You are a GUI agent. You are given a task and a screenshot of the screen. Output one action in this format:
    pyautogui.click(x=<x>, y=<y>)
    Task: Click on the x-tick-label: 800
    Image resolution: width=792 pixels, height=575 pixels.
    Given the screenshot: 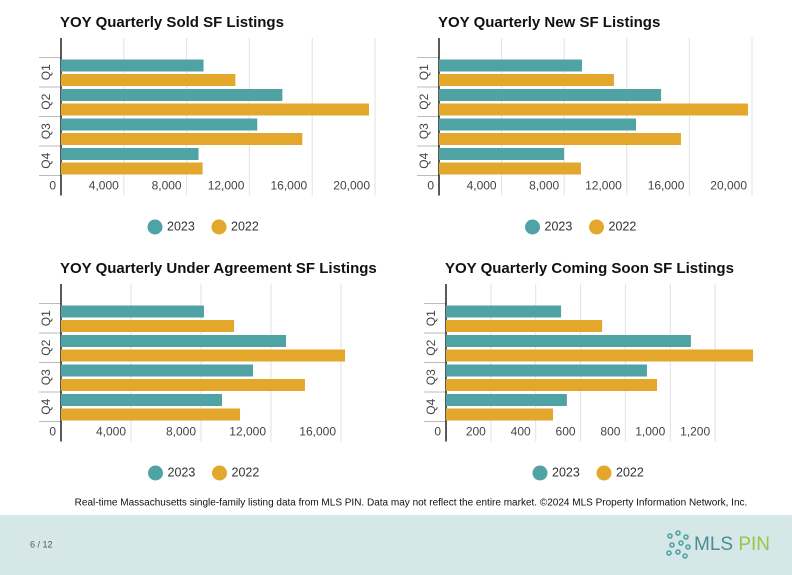 What is the action you would take?
    pyautogui.click(x=610, y=432)
    